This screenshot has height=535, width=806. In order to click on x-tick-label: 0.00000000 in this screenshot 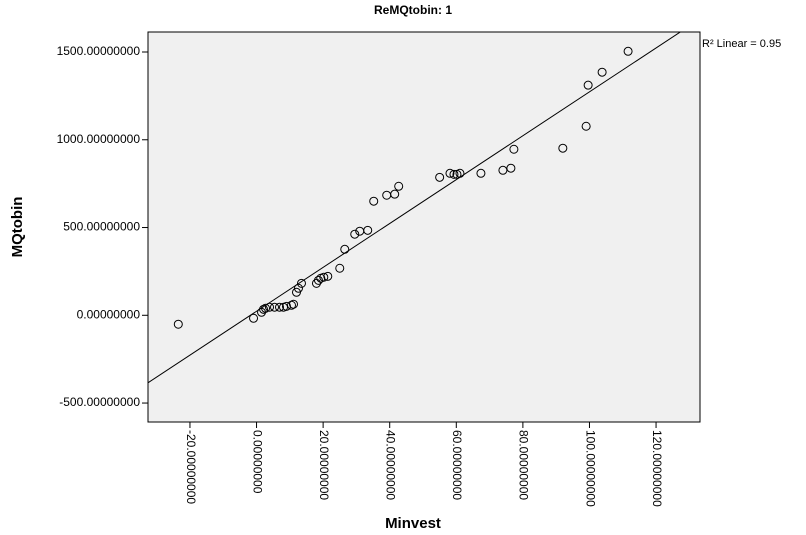, I will do `click(257, 462)`.